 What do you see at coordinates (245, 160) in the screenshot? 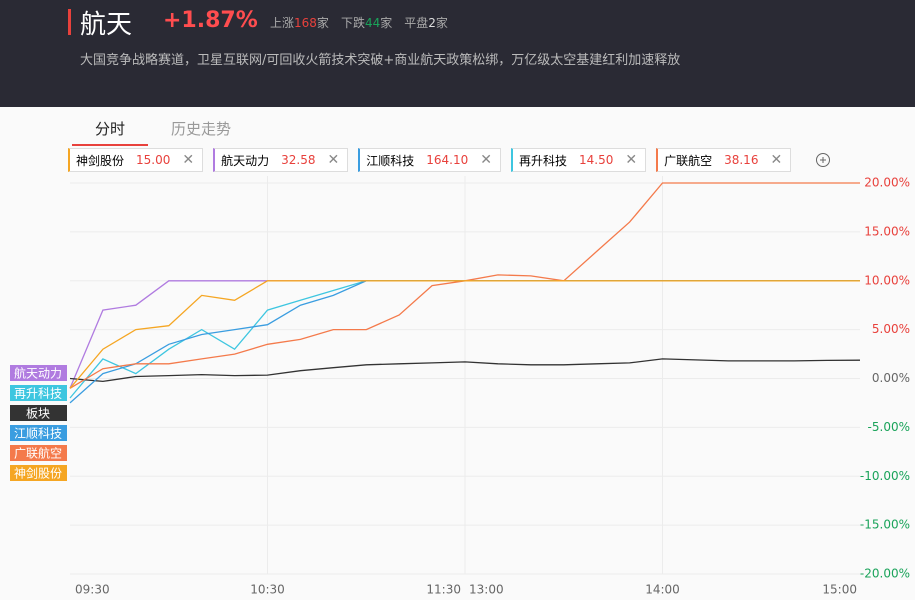
I see `chip-name: 航天动力` at bounding box center [245, 160].